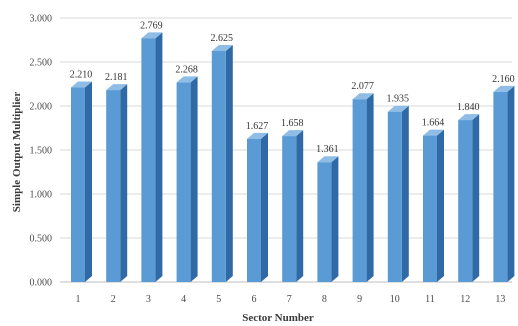 This screenshot has height=326, width=518. I want to click on y-axis-title: Simple Output Multiplier, so click(17, 152).